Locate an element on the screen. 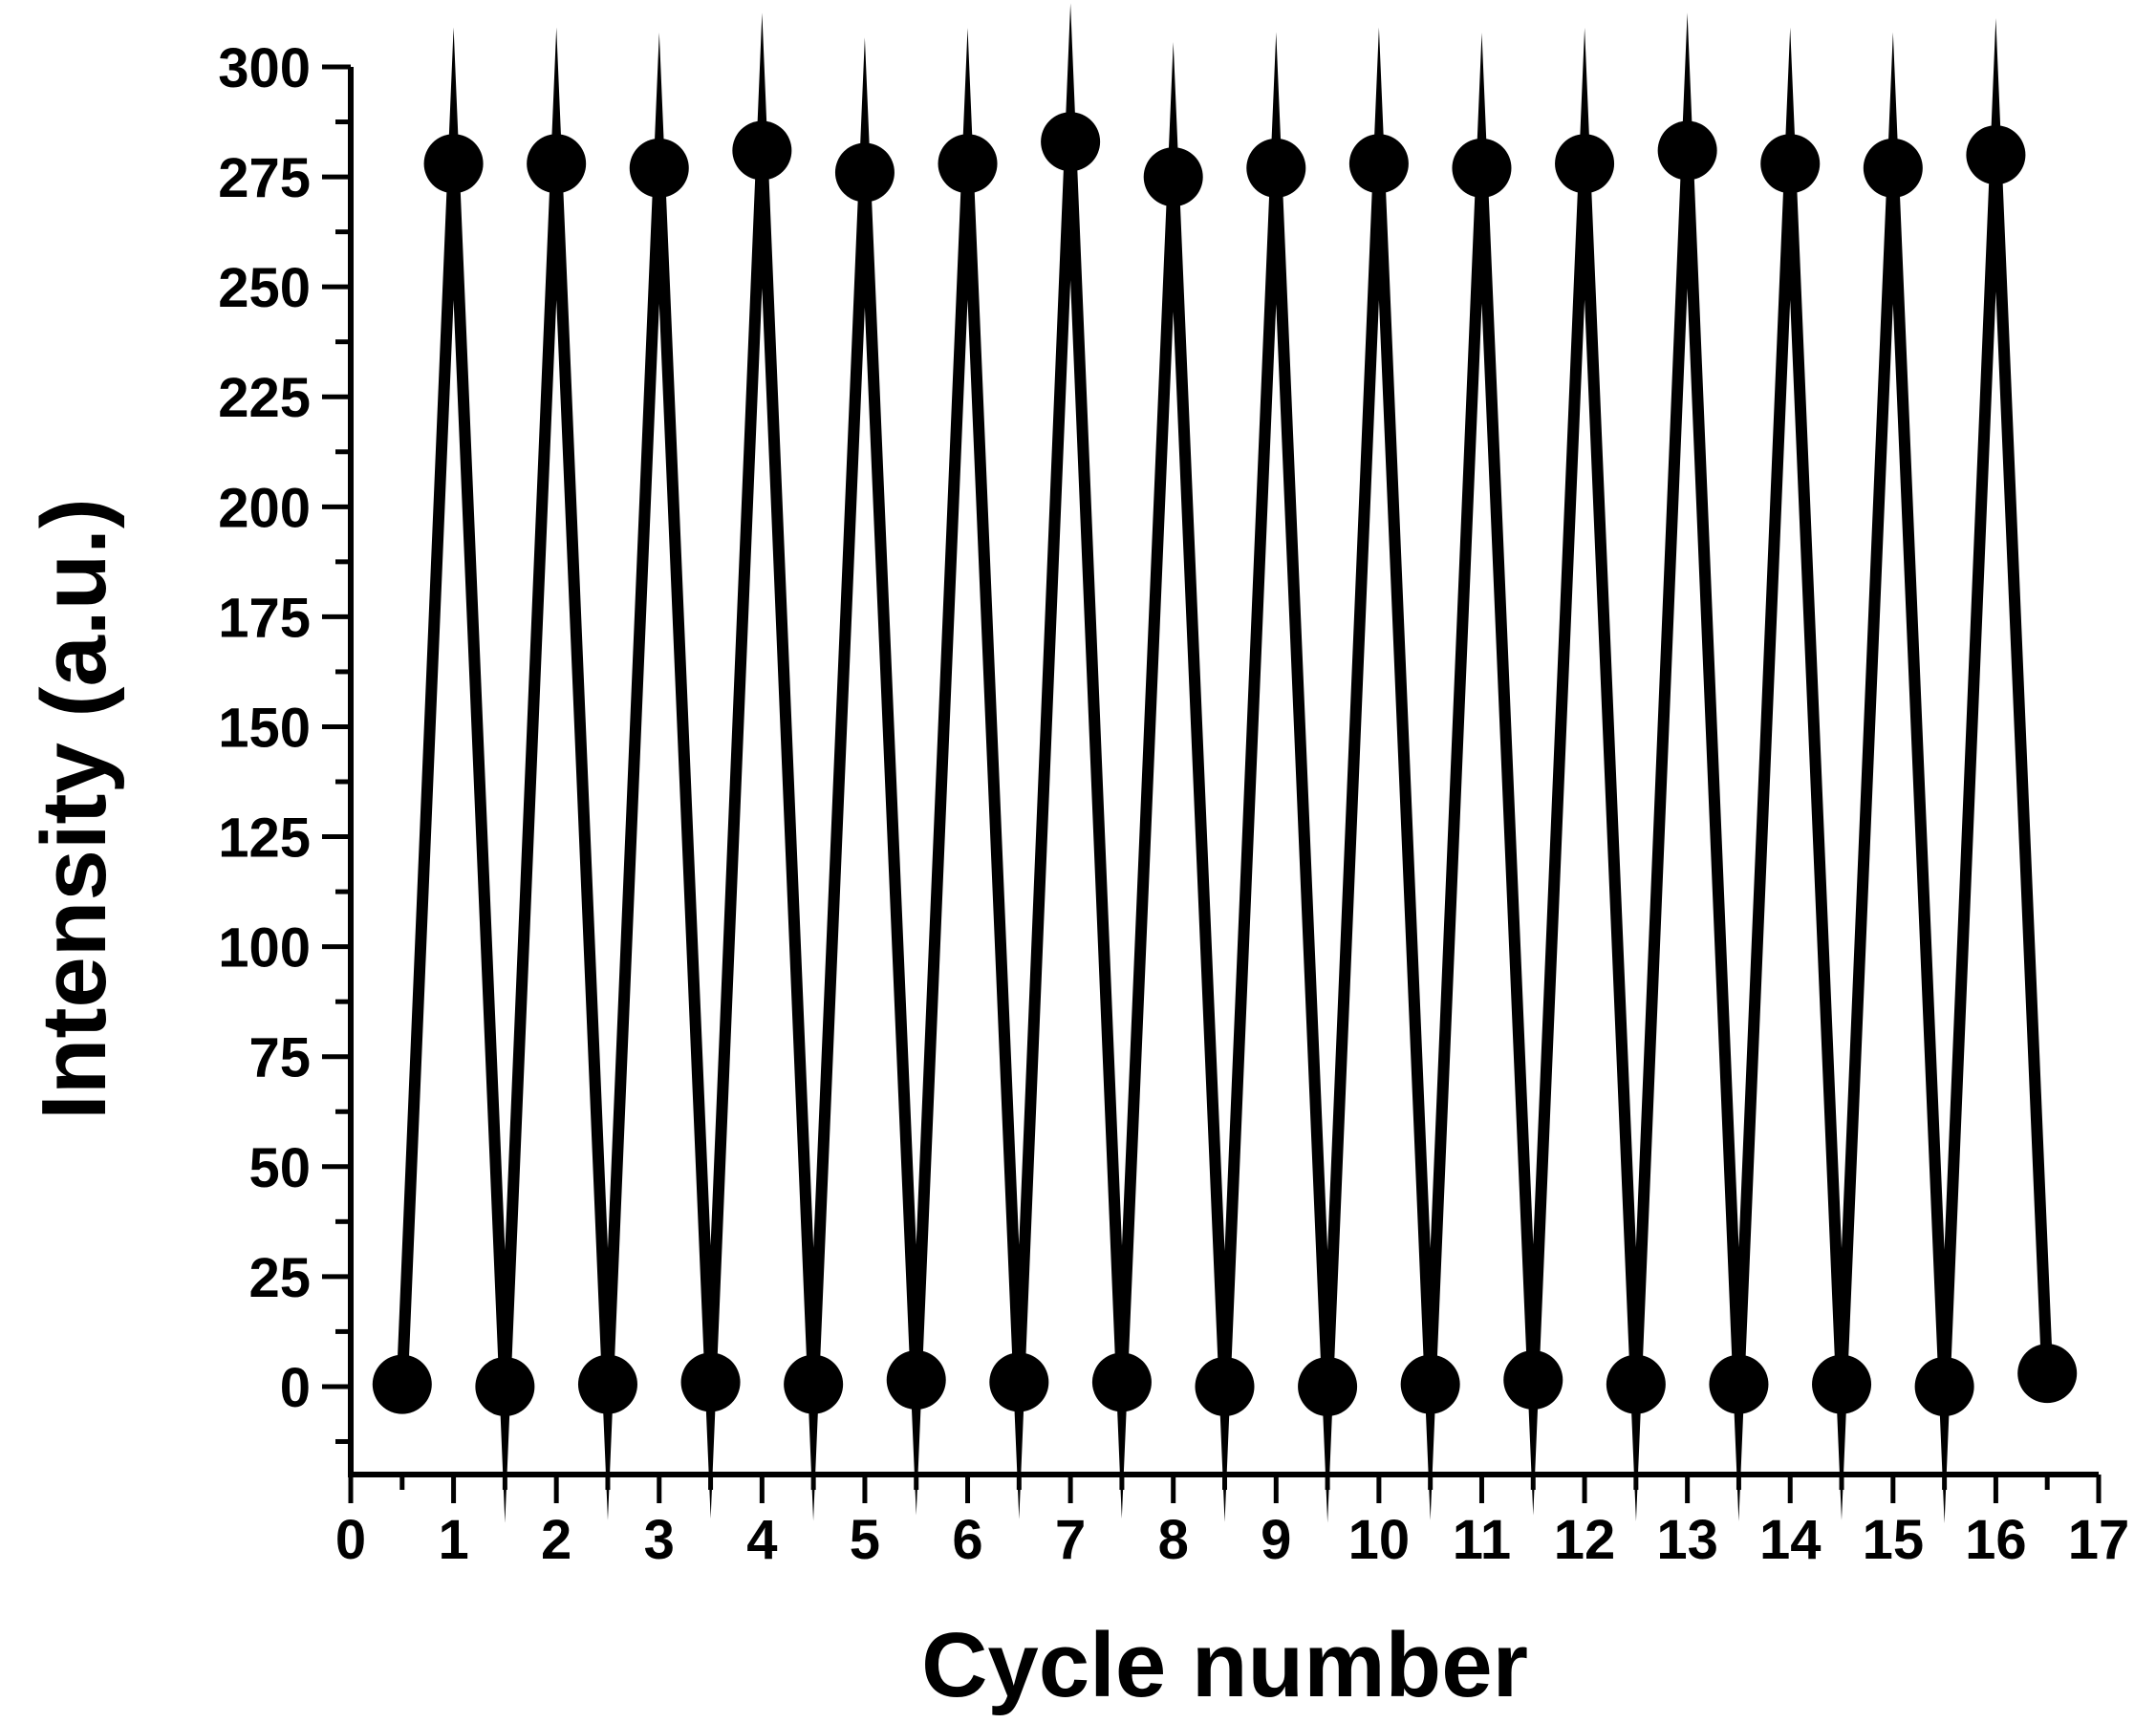 This screenshot has height=1723, width=2156. x-tick-label: 5 is located at coordinates (865, 1540).